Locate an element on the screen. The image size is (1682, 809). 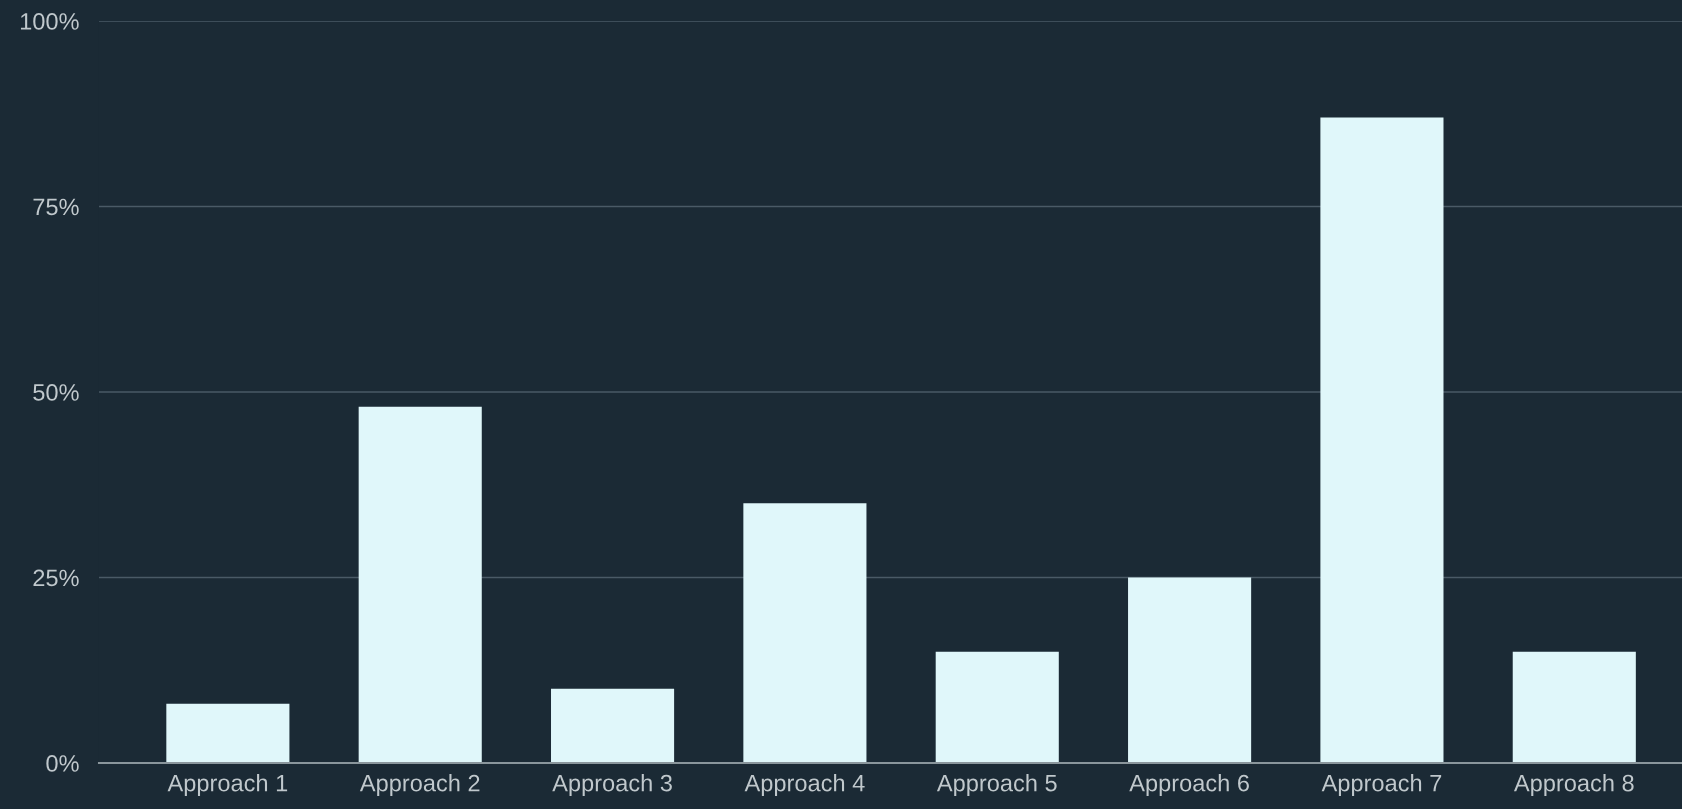
x-tick-label: Approach 3 is located at coordinates (612, 785).